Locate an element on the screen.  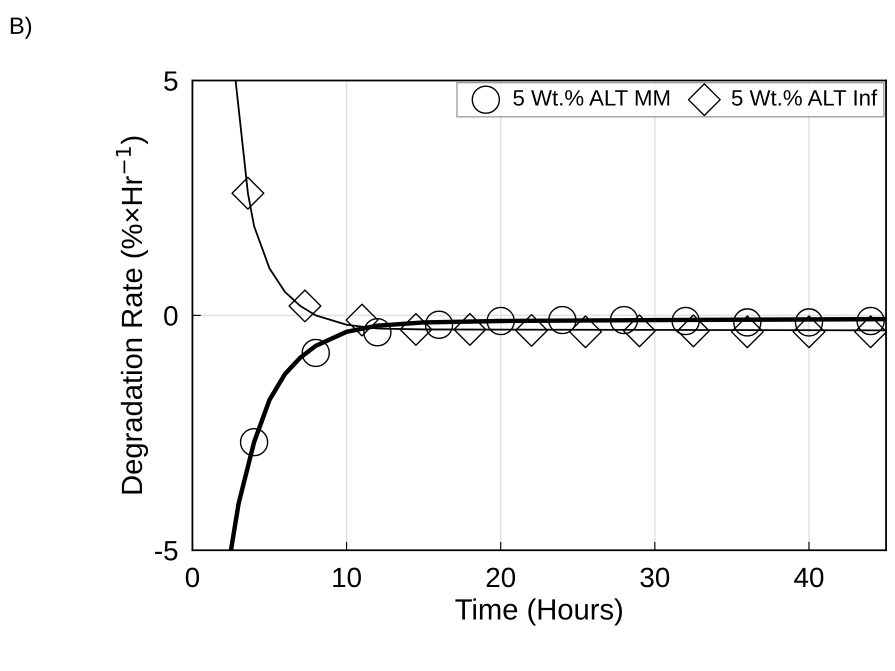
y-tick-label: 0 is located at coordinates (171, 316).